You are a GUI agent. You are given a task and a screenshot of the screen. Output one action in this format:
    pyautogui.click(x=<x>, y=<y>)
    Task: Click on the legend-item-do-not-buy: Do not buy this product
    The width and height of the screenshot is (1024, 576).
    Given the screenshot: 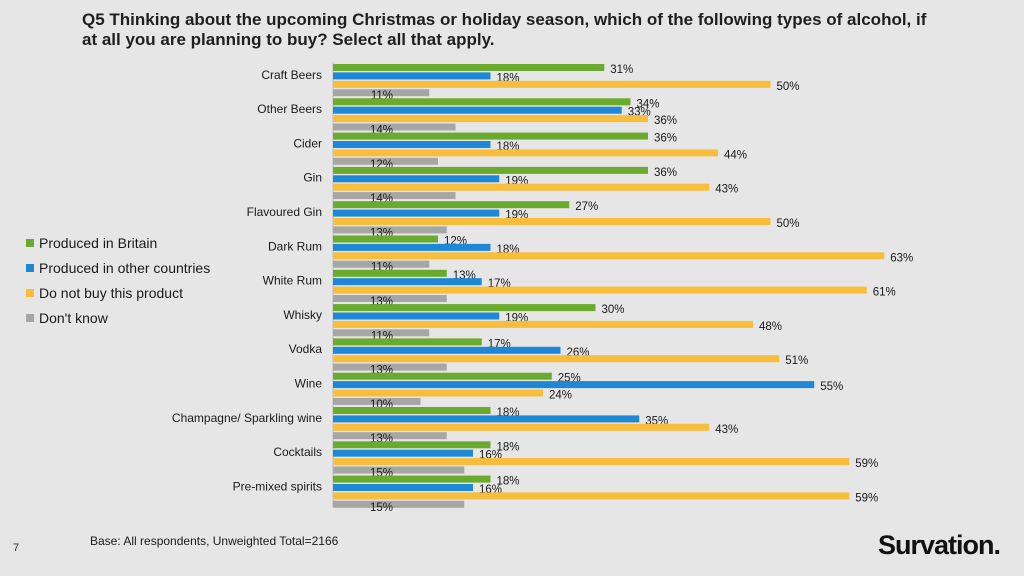 What is the action you would take?
    pyautogui.click(x=118, y=292)
    